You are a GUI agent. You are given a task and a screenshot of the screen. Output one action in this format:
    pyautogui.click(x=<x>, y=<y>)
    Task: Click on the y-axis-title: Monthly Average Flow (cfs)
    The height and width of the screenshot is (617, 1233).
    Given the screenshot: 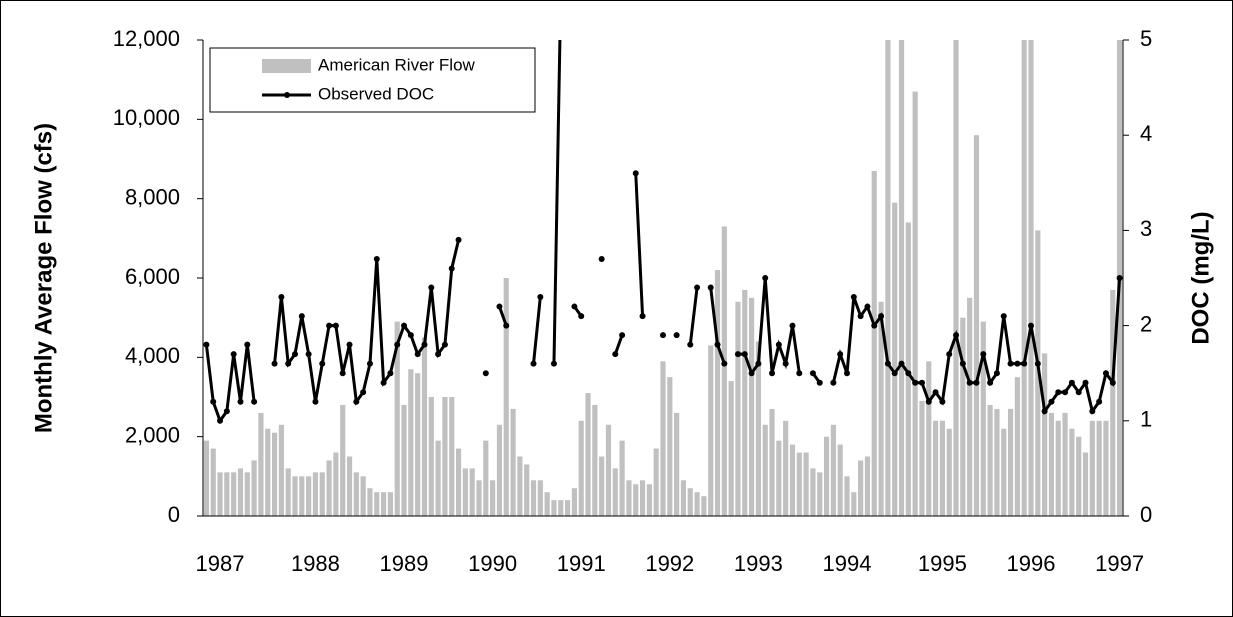 What is the action you would take?
    pyautogui.click(x=43, y=278)
    